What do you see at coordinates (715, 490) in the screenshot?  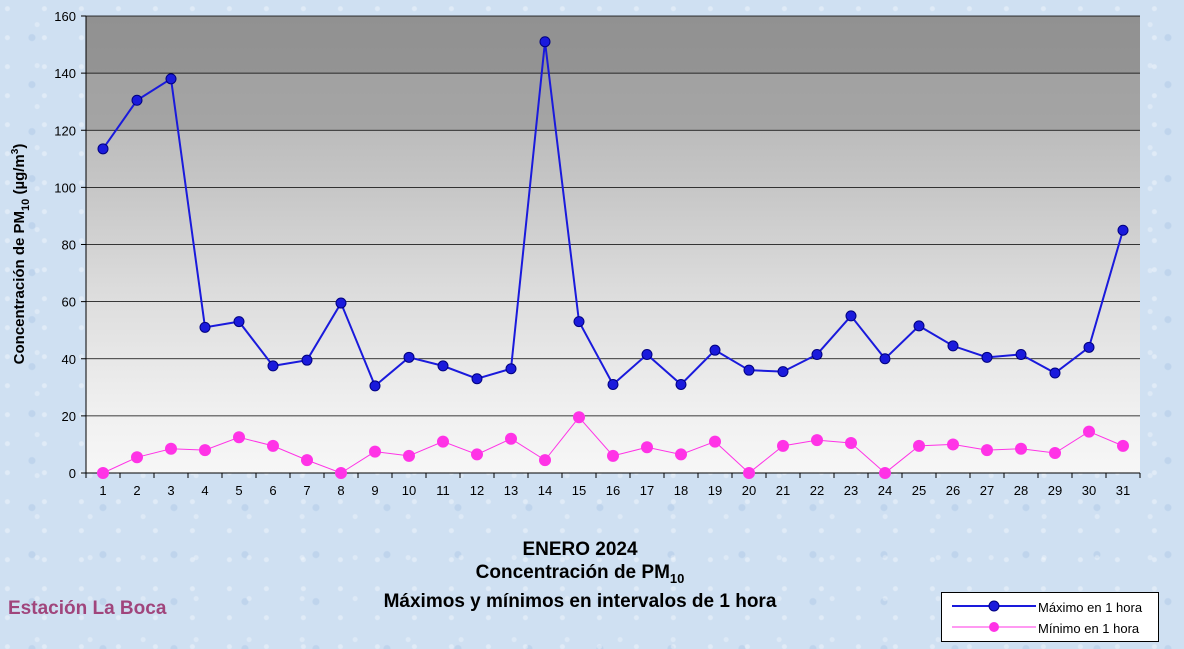 I see `x-tick-label: 19` at bounding box center [715, 490].